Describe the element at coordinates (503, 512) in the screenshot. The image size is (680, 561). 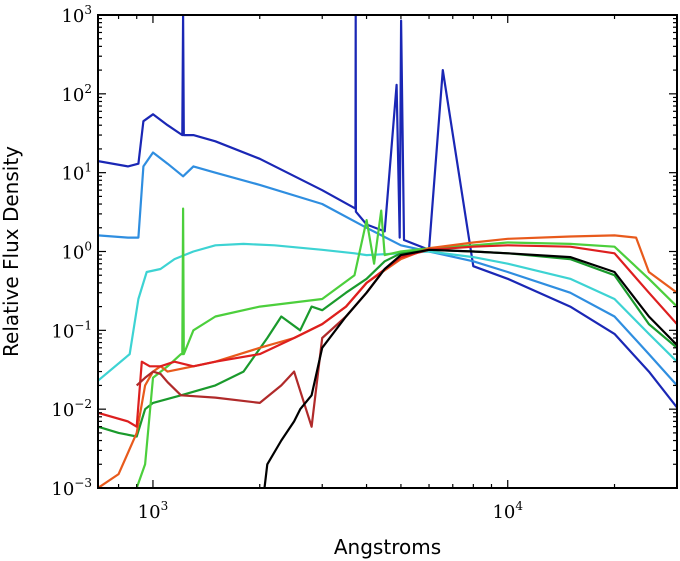
I see `x-tick-label-2-base: 10` at that location.